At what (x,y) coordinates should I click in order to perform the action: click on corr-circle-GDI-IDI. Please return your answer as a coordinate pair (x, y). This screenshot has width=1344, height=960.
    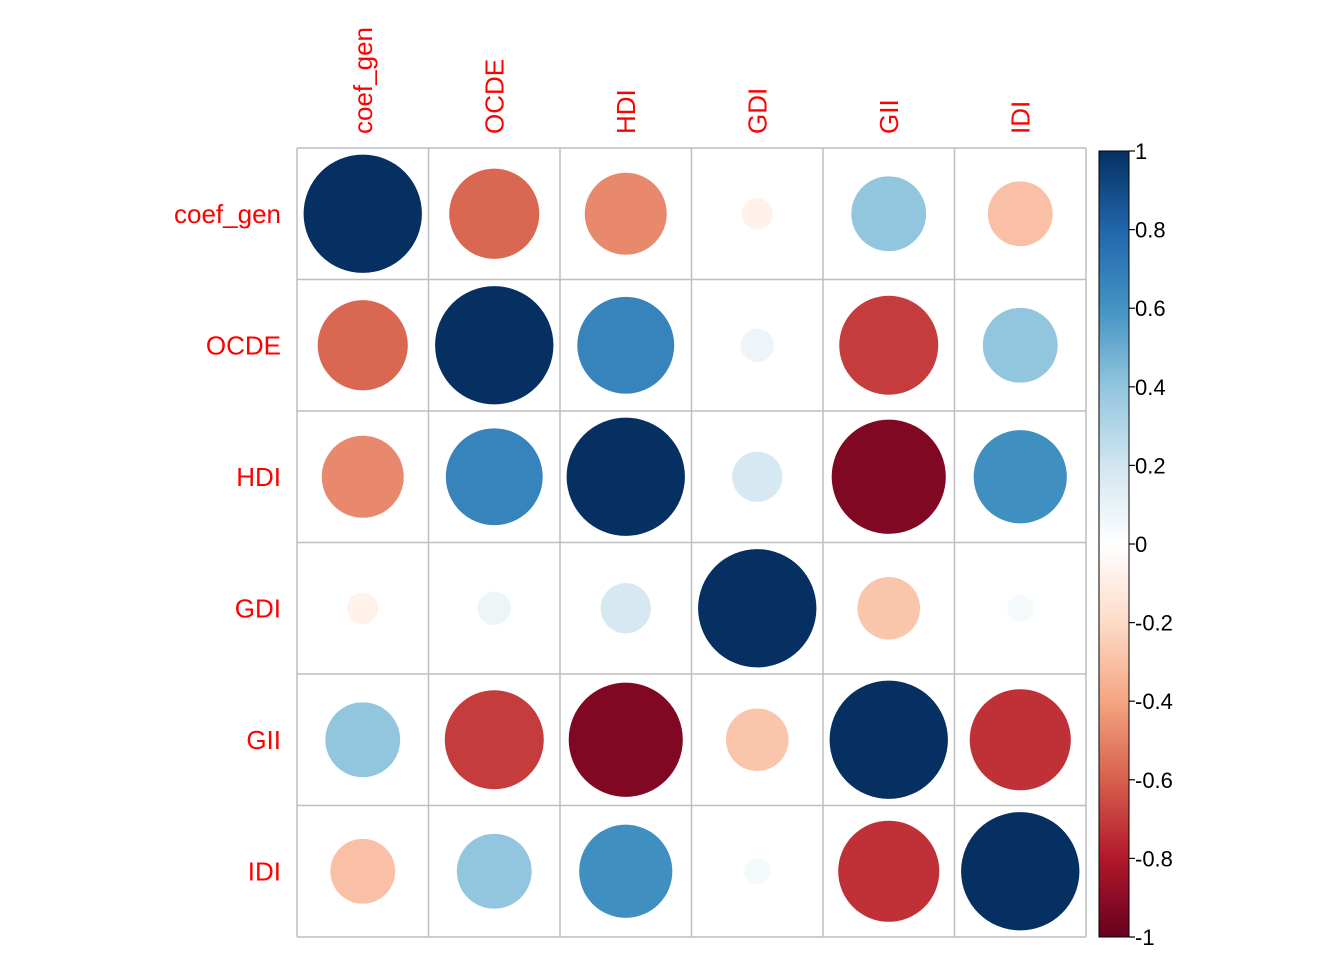
    Looking at the image, I should click on (1020, 608).